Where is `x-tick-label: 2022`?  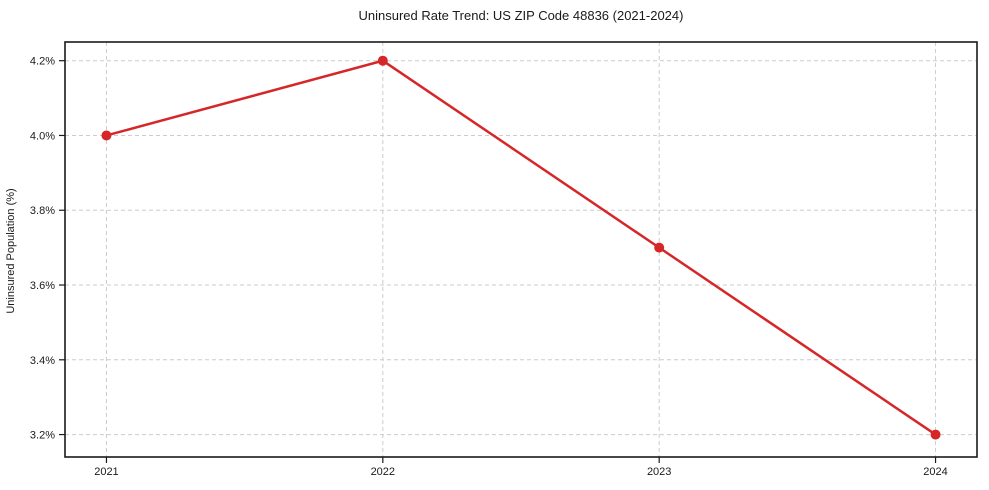
x-tick-label: 2022 is located at coordinates (383, 472).